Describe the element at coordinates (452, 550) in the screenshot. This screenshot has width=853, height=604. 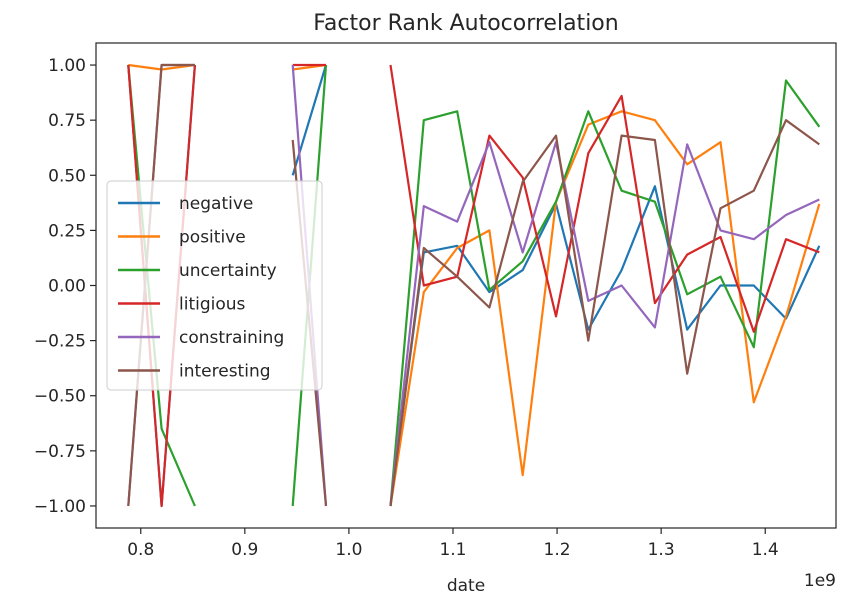
I see `x-tick-label: 1.1` at that location.